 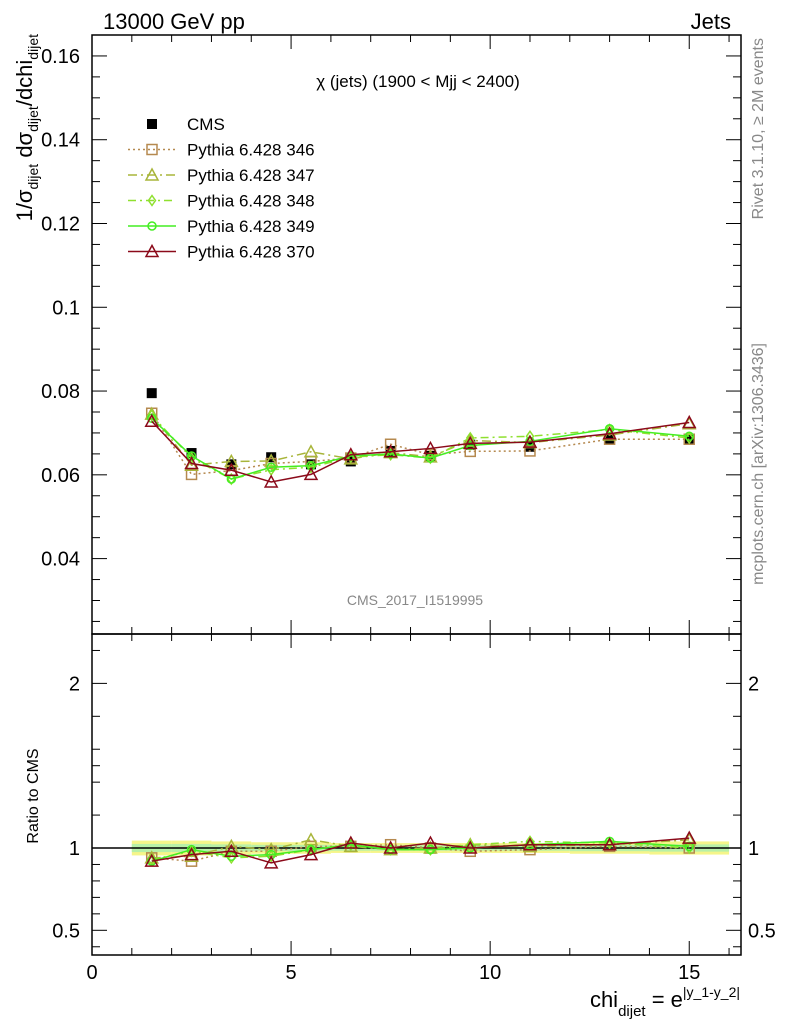 What do you see at coordinates (251, 201) in the screenshot?
I see `legend-label-pythia-6-428-348: Pythia 6.428 348` at bounding box center [251, 201].